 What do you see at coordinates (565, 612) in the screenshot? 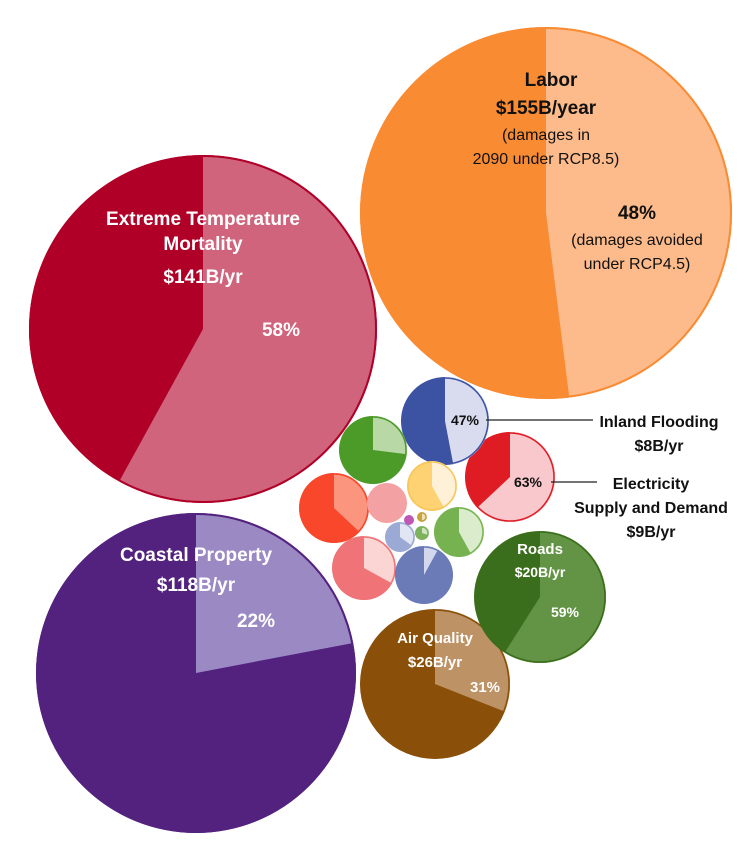
I see `roads-avoided-pct: 59%` at bounding box center [565, 612].